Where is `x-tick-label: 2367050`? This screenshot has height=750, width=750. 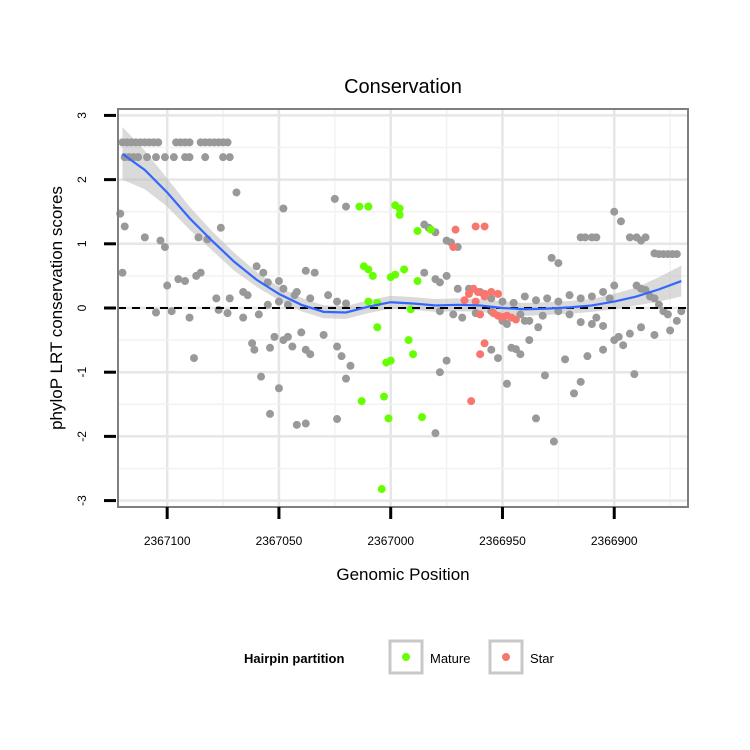
x-tick-label: 2367050 is located at coordinates (279, 541).